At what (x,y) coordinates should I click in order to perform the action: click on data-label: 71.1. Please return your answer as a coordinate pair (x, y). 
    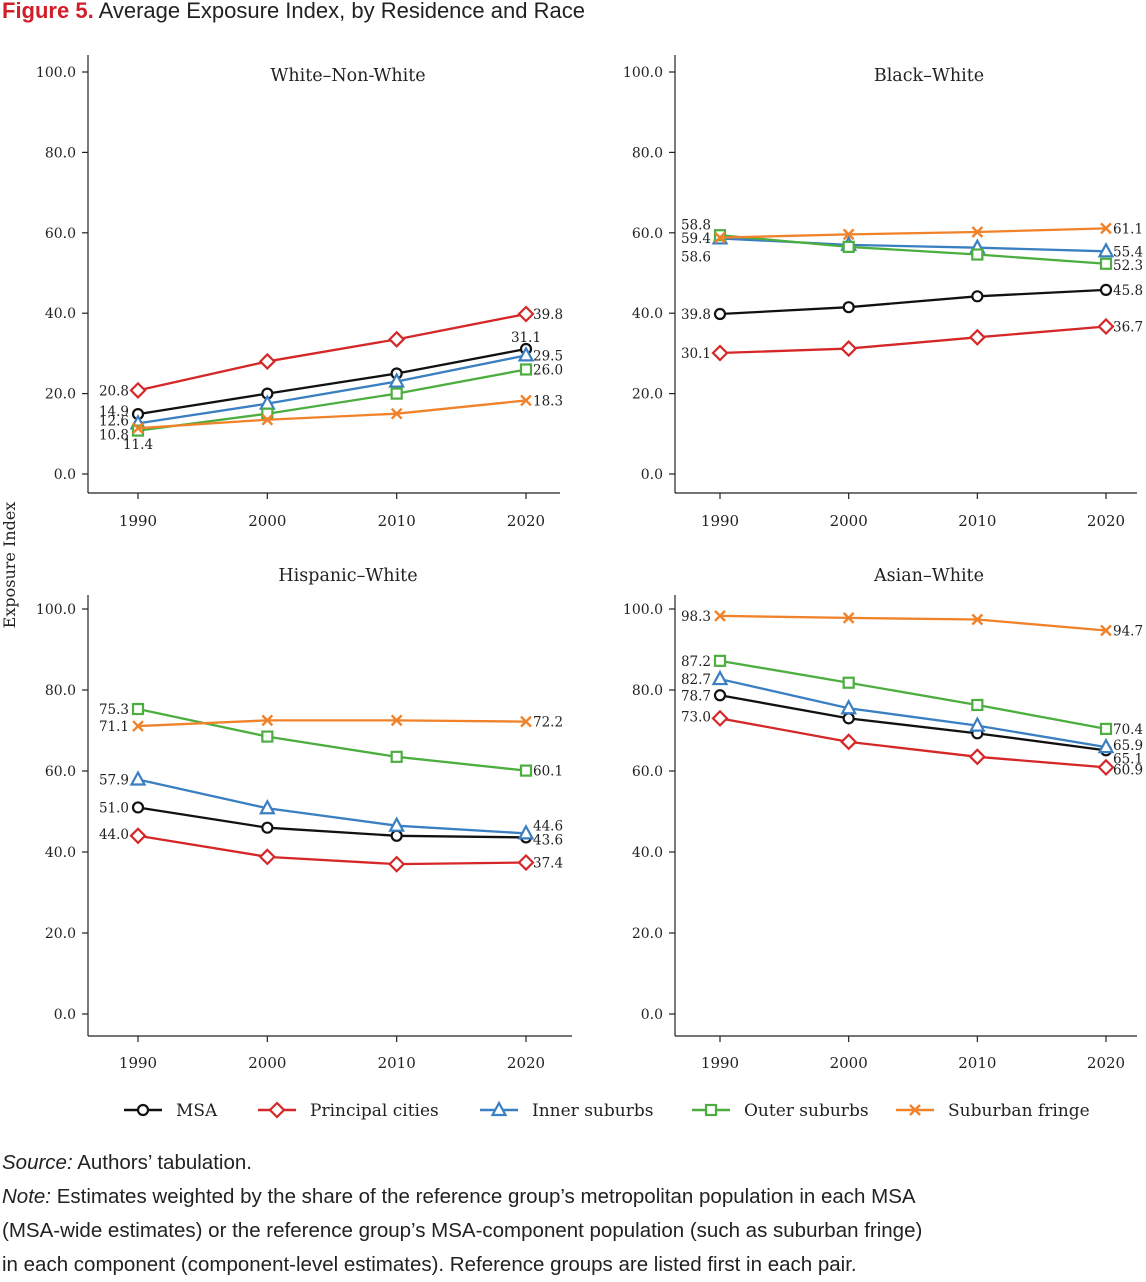
    Looking at the image, I should click on (114, 727).